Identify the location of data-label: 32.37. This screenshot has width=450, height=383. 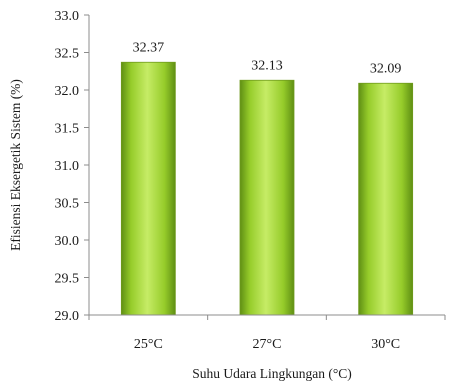
(149, 47).